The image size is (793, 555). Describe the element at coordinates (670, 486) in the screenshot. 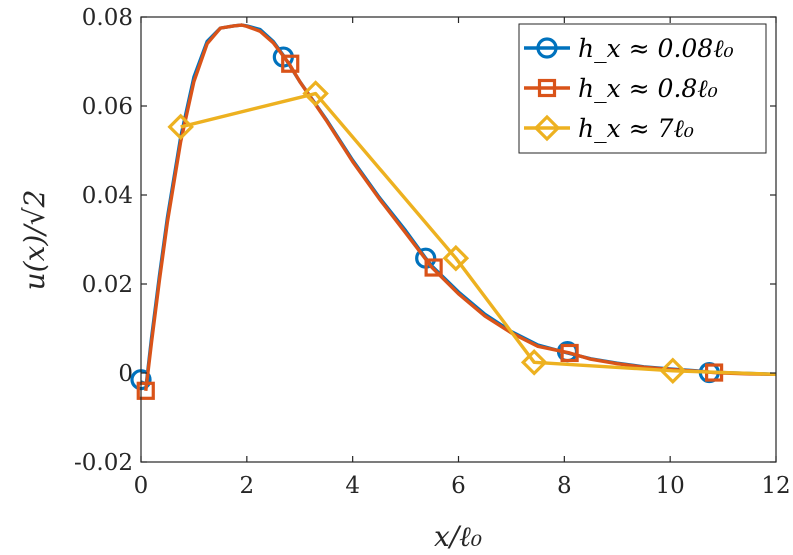

I see `x-tick-label: 10` at that location.